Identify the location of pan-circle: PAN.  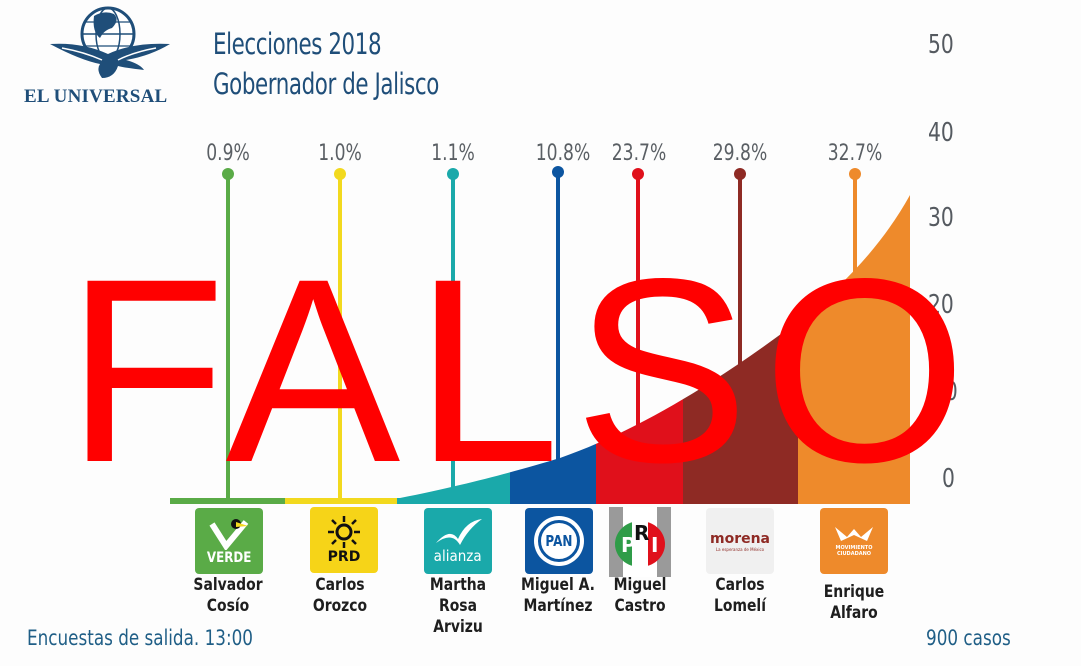
(559, 541).